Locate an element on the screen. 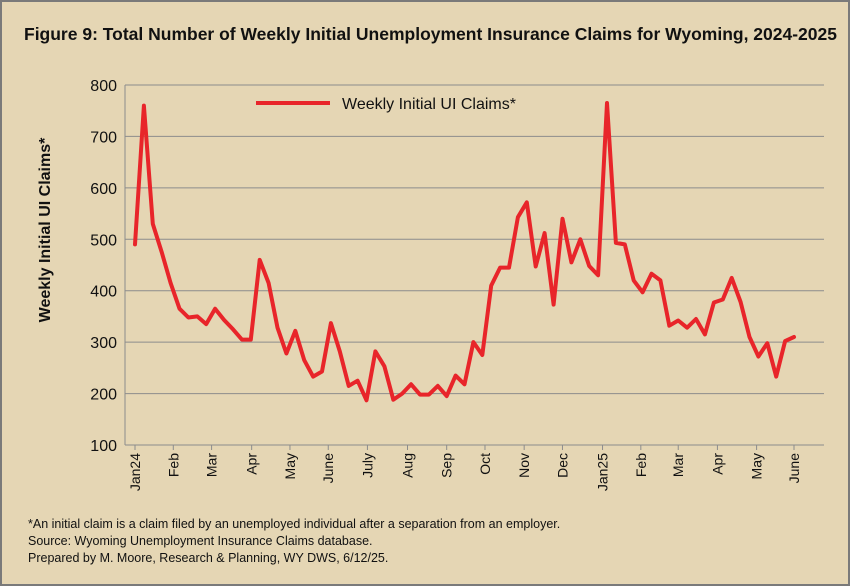  y-tick-label: 800 is located at coordinates (103, 86).